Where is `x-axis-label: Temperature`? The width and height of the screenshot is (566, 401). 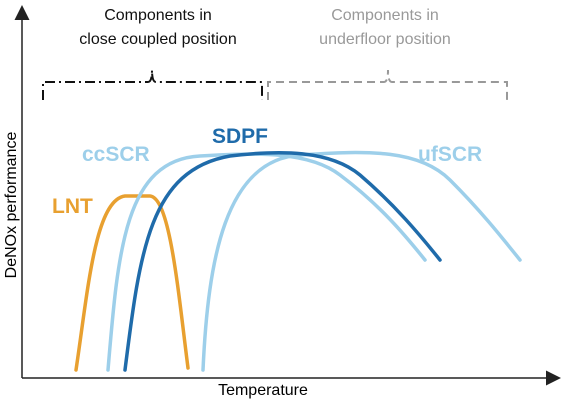 x-axis-label: Temperature is located at coordinates (263, 390).